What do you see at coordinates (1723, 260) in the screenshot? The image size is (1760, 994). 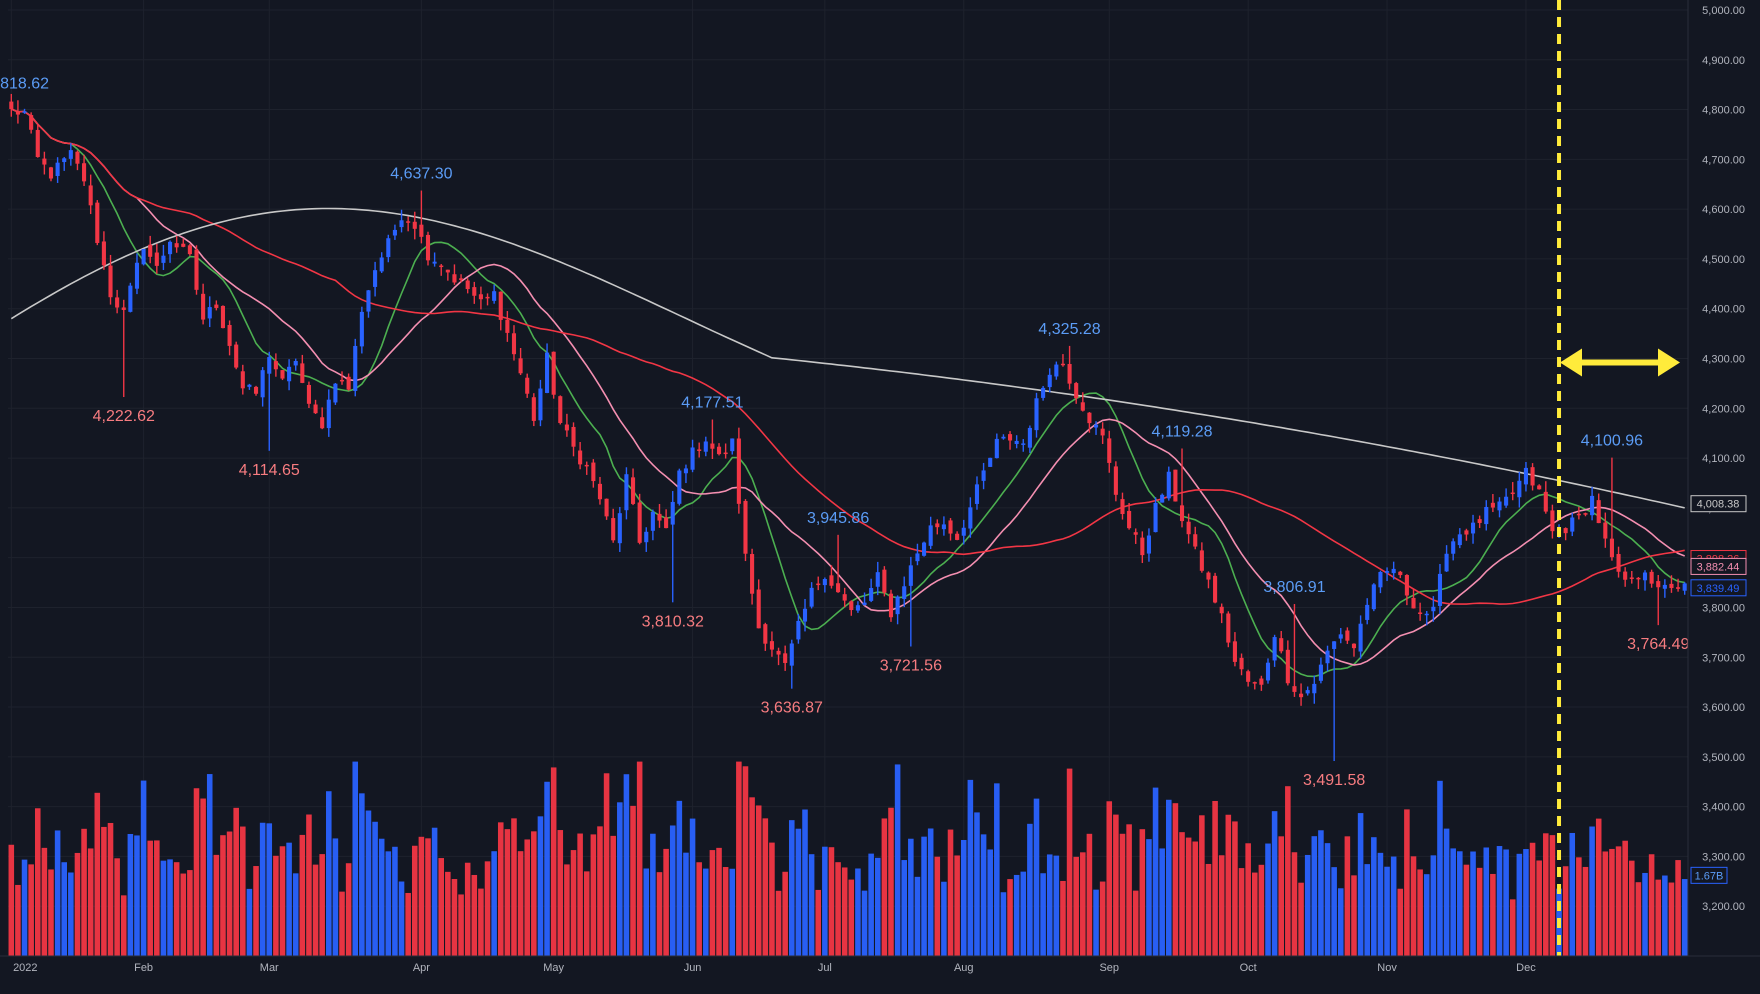 I see `price-tick-label: 4,500.00` at bounding box center [1723, 260].